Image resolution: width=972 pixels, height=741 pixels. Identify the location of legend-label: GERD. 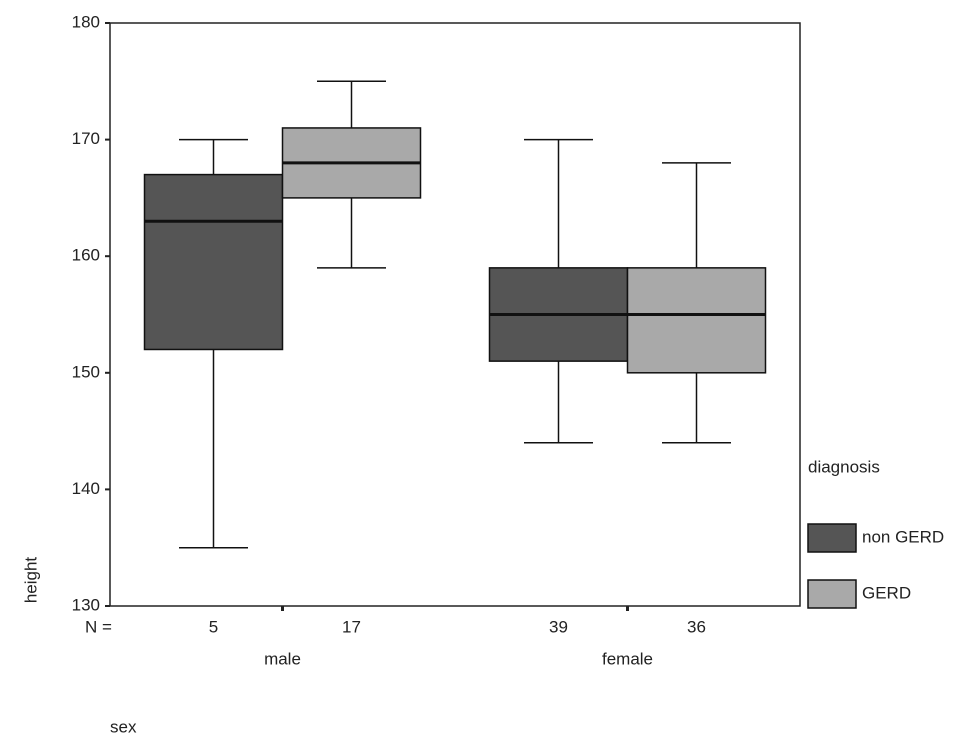
(886, 592).